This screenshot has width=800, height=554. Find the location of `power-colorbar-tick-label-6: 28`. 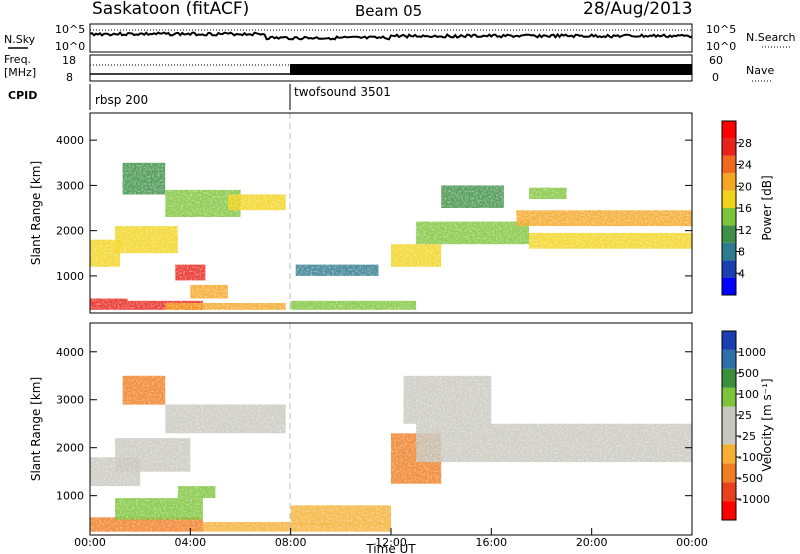

power-colorbar-tick-label-6: 28 is located at coordinates (745, 143).